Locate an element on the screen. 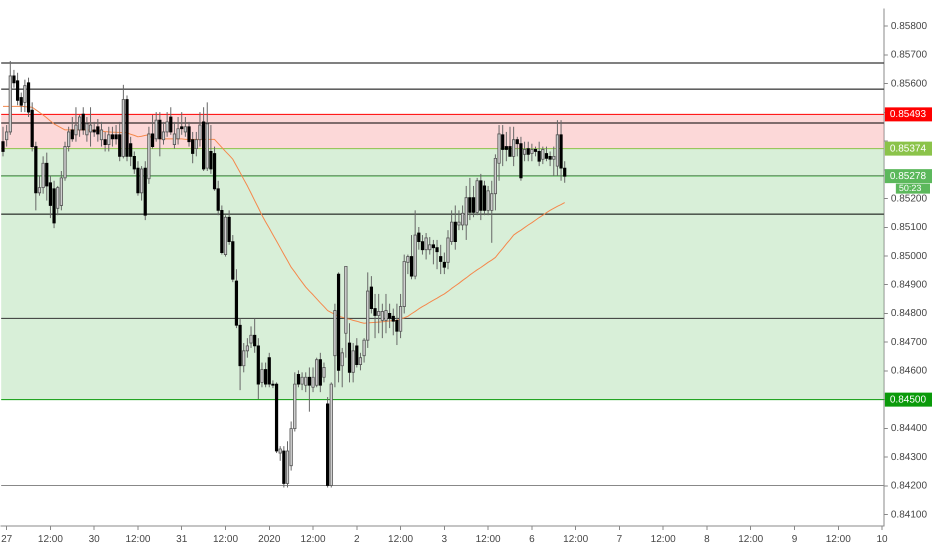  ref-line-label: 0.84500 is located at coordinates (908, 400).